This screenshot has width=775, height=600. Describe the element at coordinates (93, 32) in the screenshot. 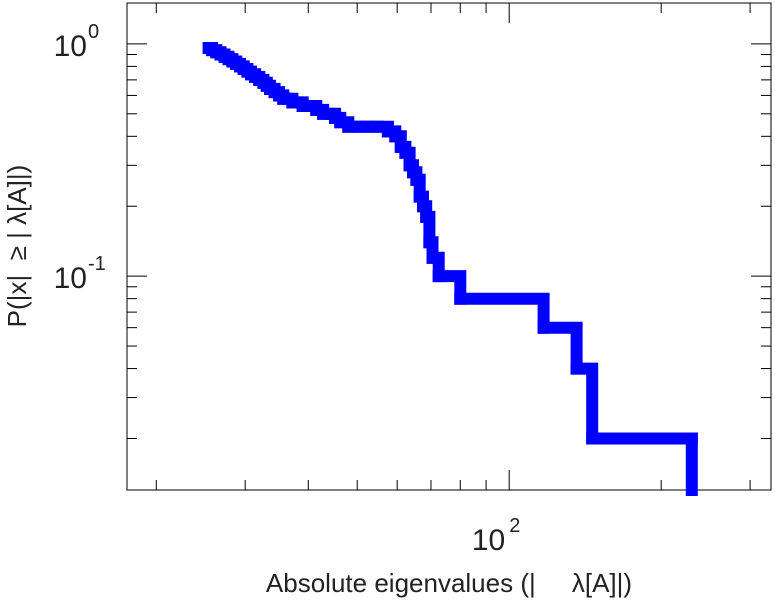

I see `y-tick-label-exponent: 0` at that location.